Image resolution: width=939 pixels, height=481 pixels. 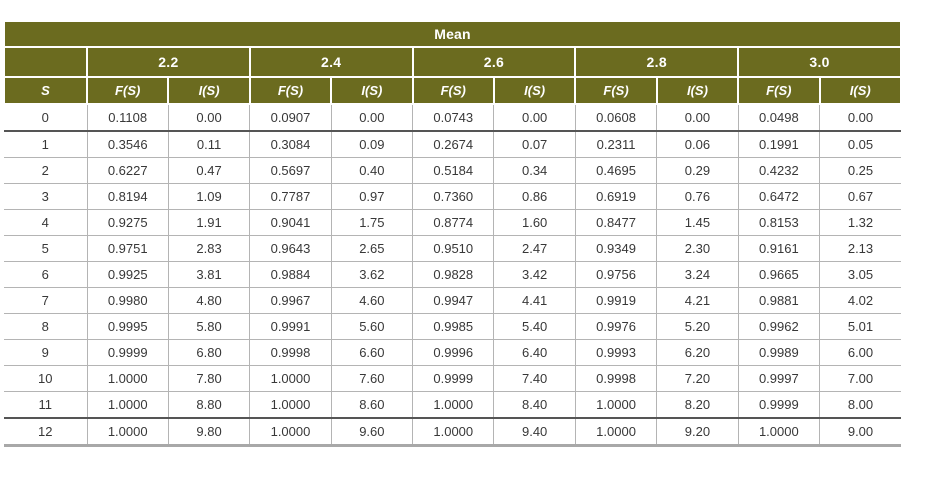 What do you see at coordinates (779, 170) in the screenshot?
I see `table-cell: 0.4232` at bounding box center [779, 170].